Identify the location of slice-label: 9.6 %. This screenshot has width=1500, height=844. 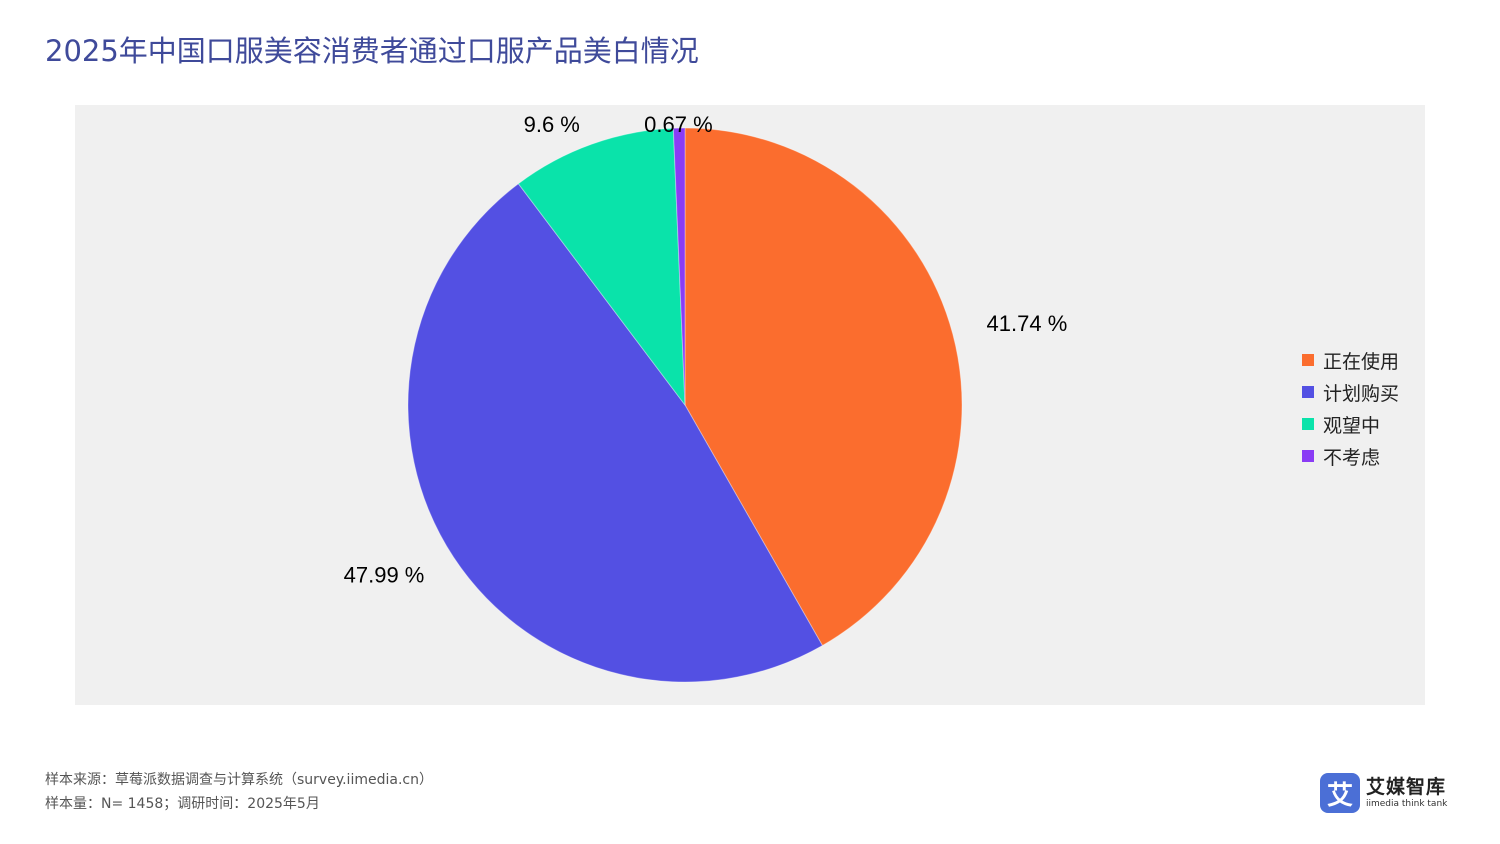
(552, 124).